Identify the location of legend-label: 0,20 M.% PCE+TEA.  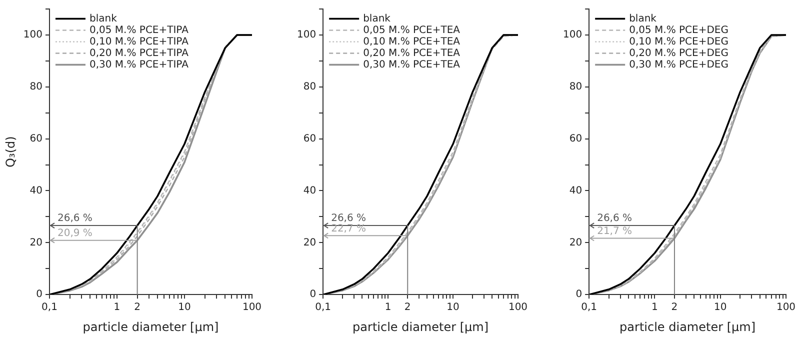
(411, 53).